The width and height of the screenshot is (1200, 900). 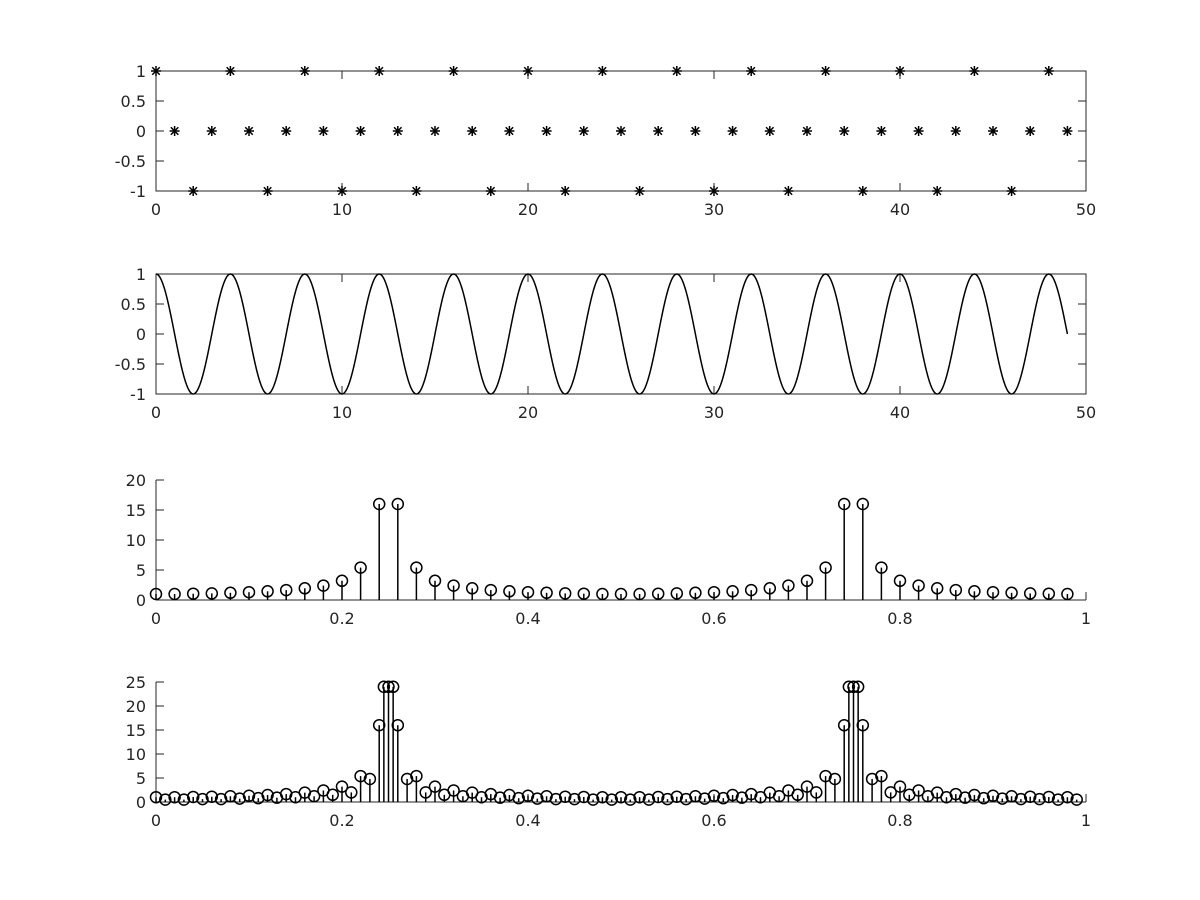 What do you see at coordinates (612, 334) in the screenshot?
I see `series-line` at bounding box center [612, 334].